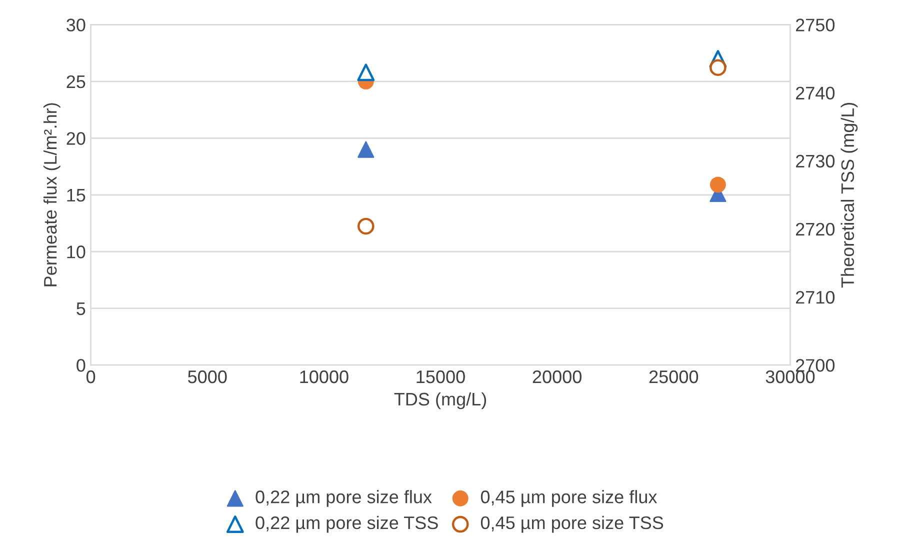  Describe the element at coordinates (440, 377) in the screenshot. I see `x-tick-label: 15000` at that location.